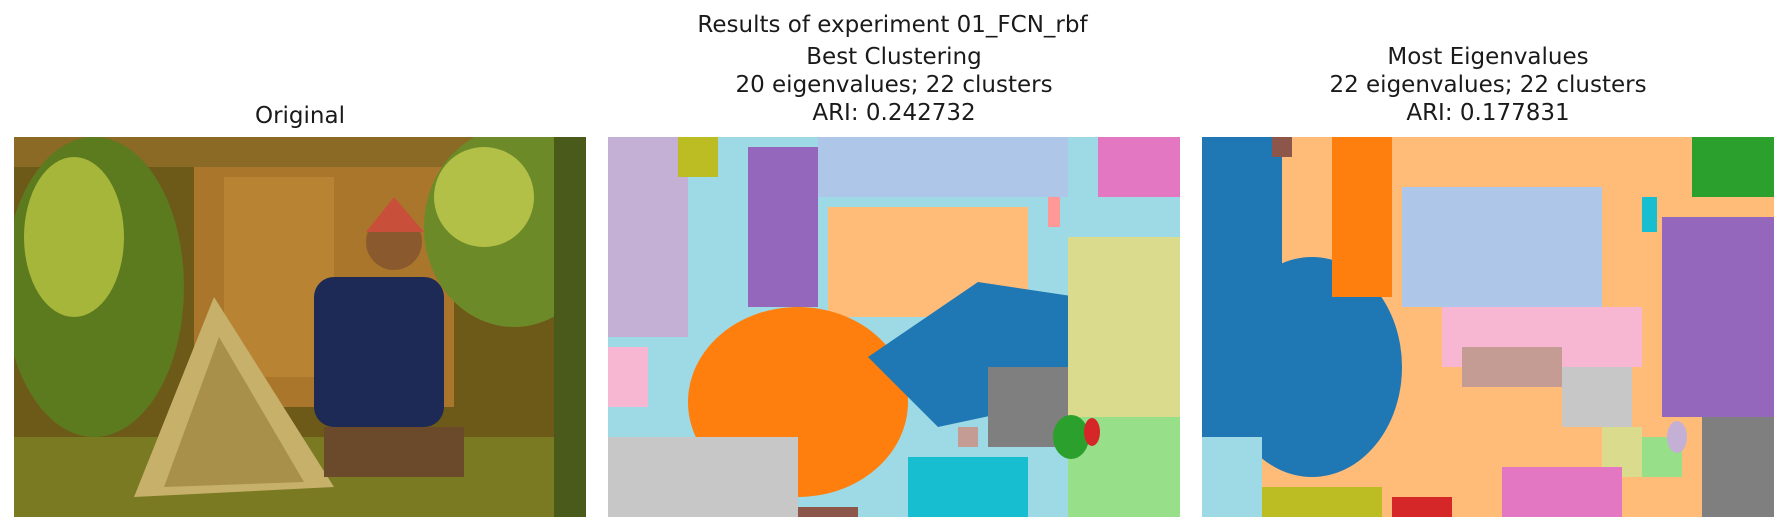  I want to click on panel-title-original: Original, so click(300, 116).